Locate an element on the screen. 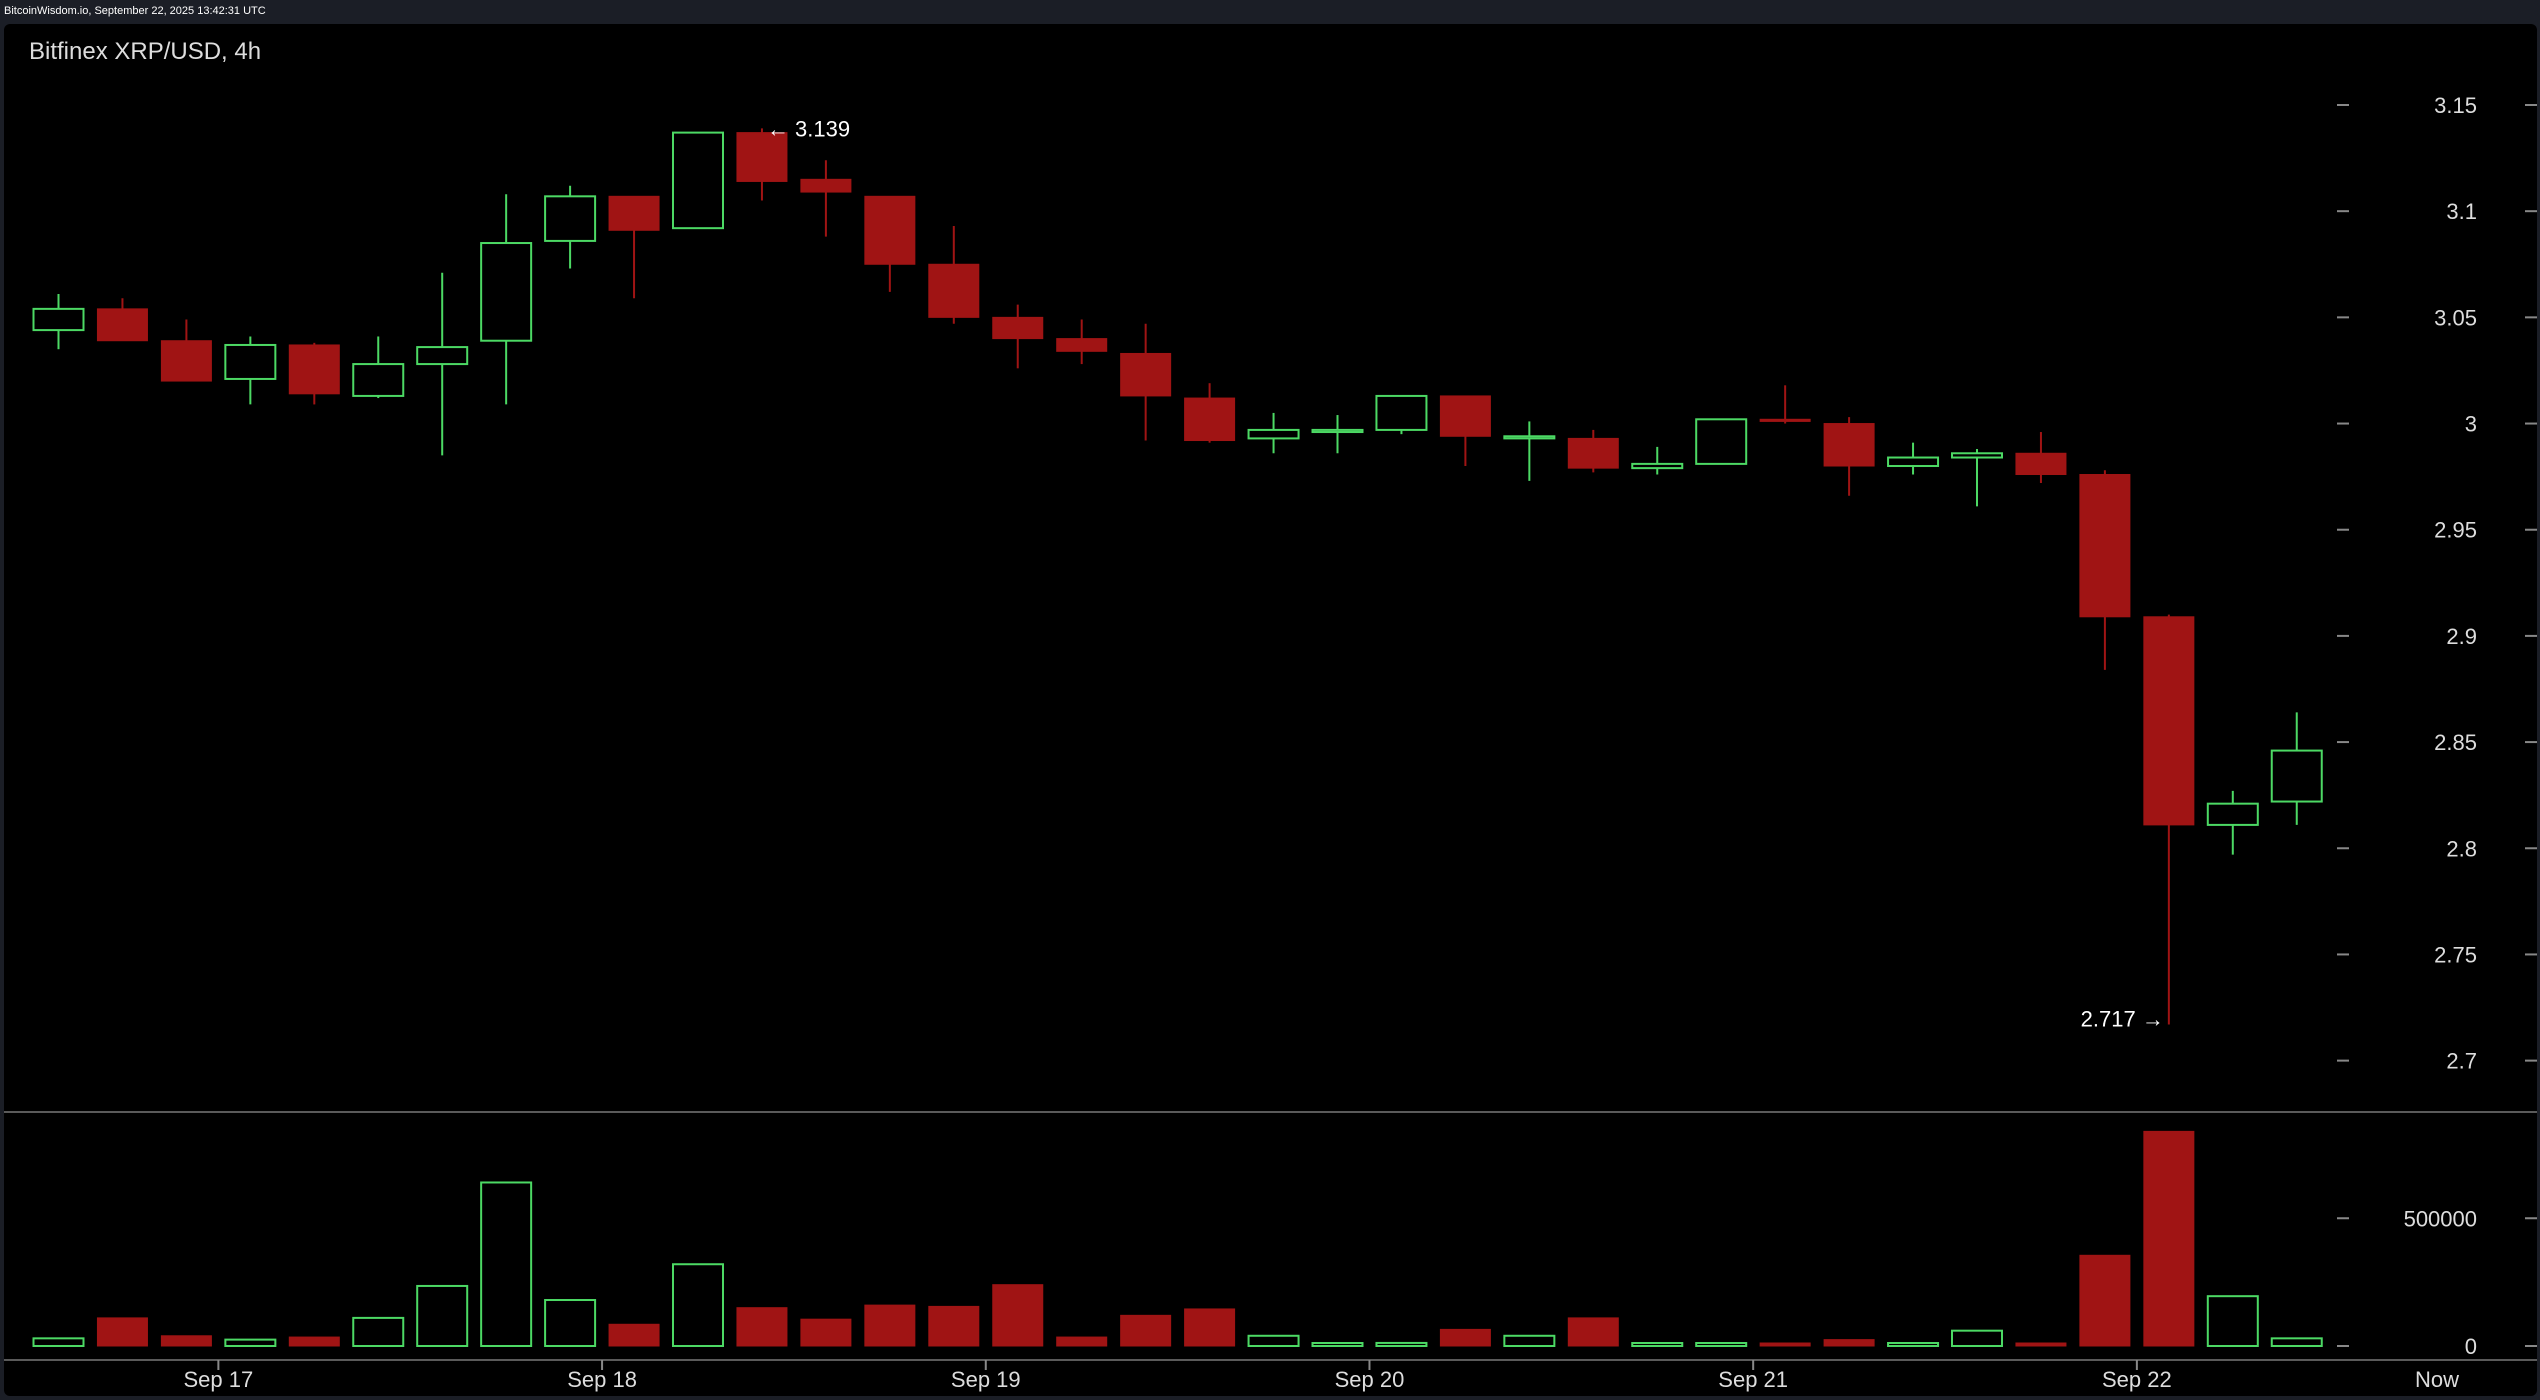  time-tick-label: Sep 21 is located at coordinates (1753, 1379).